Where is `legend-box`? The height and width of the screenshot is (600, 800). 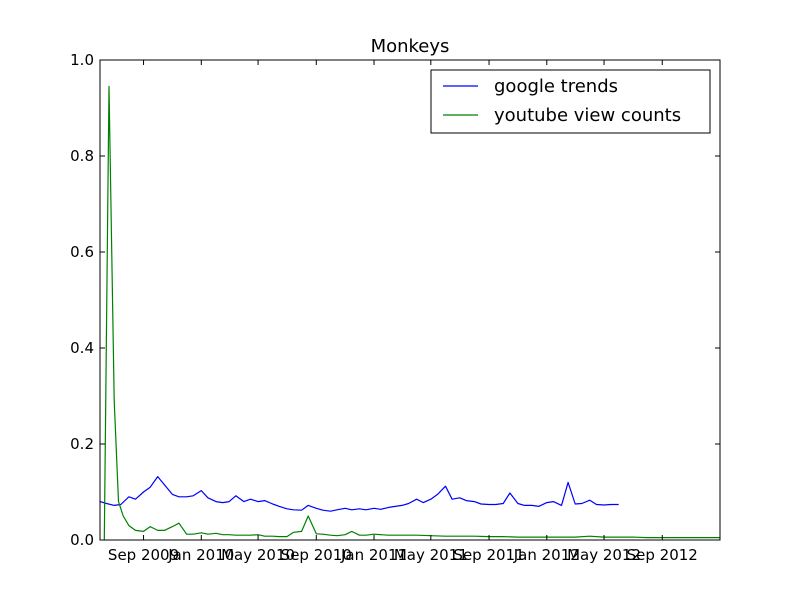 legend-box is located at coordinates (570, 101).